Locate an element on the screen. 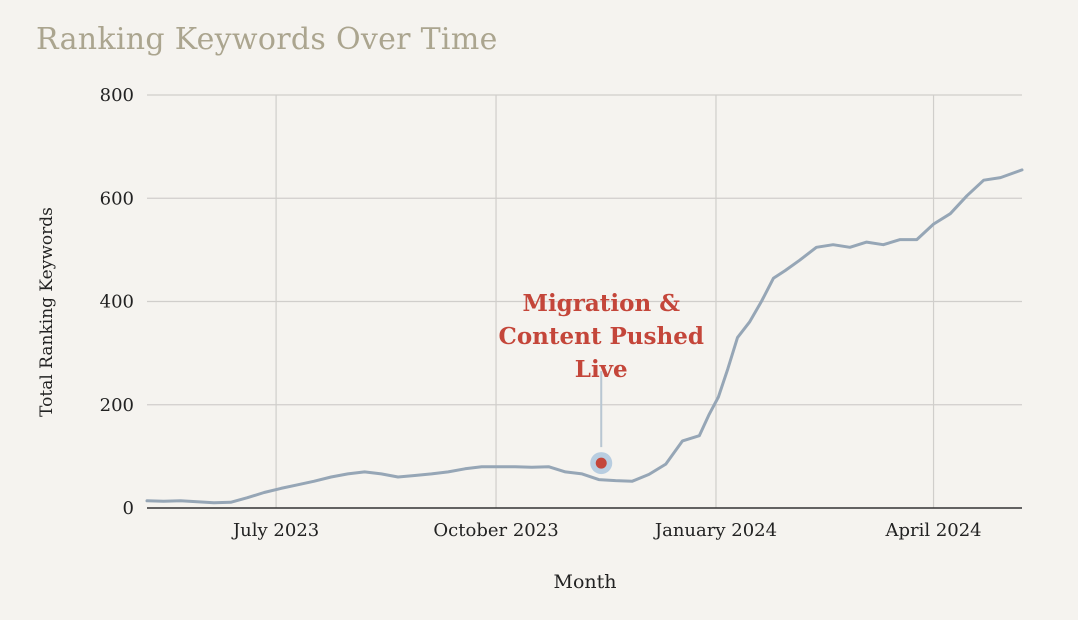 This screenshot has height=620, width=1078. annotation-label-line: Content Pushed is located at coordinates (601, 336).